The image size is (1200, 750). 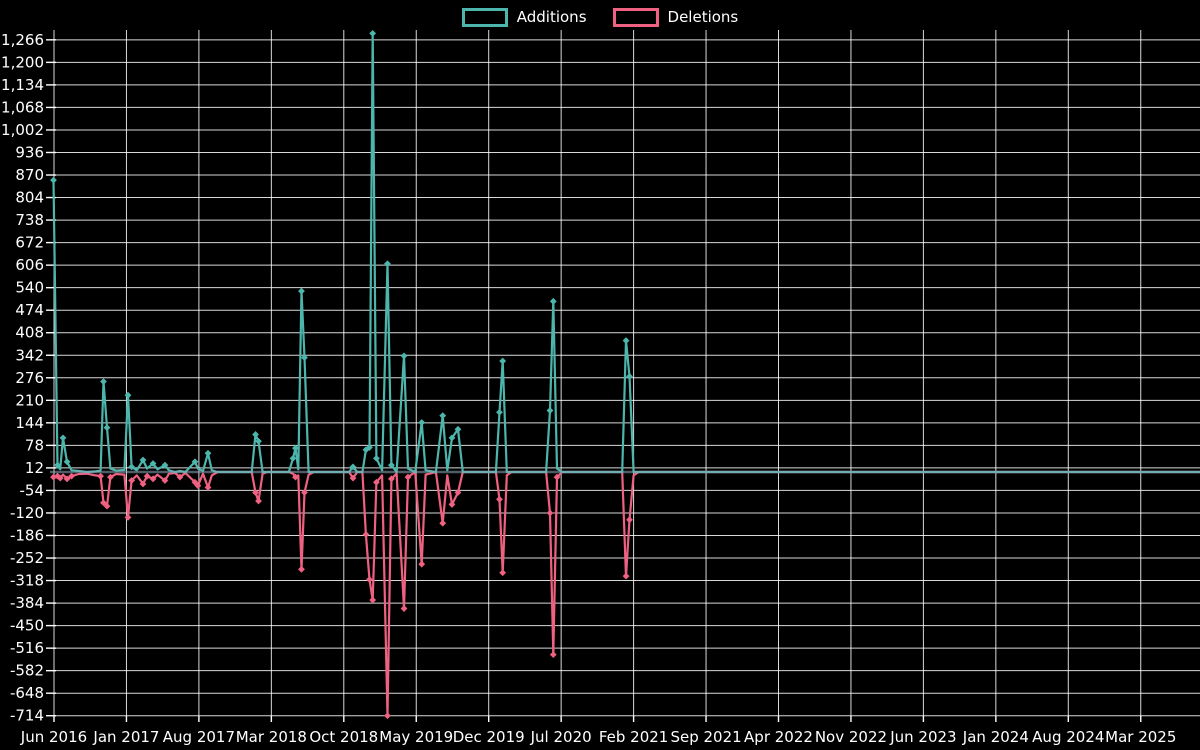 I want to click on x-tick-label: Oct 2018, so click(x=343, y=737).